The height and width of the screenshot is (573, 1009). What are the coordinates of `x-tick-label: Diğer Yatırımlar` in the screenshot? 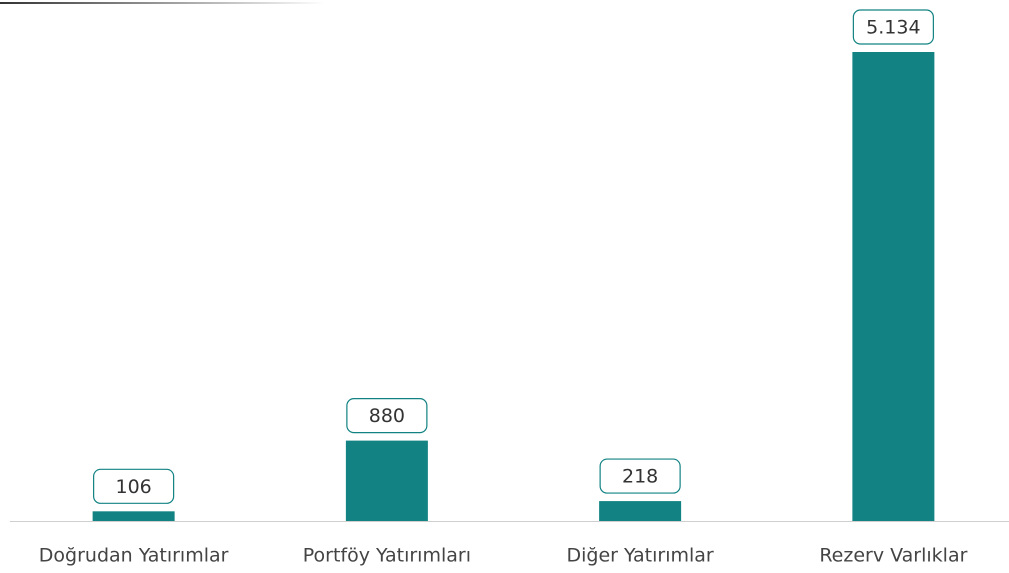 It's located at (640, 556).